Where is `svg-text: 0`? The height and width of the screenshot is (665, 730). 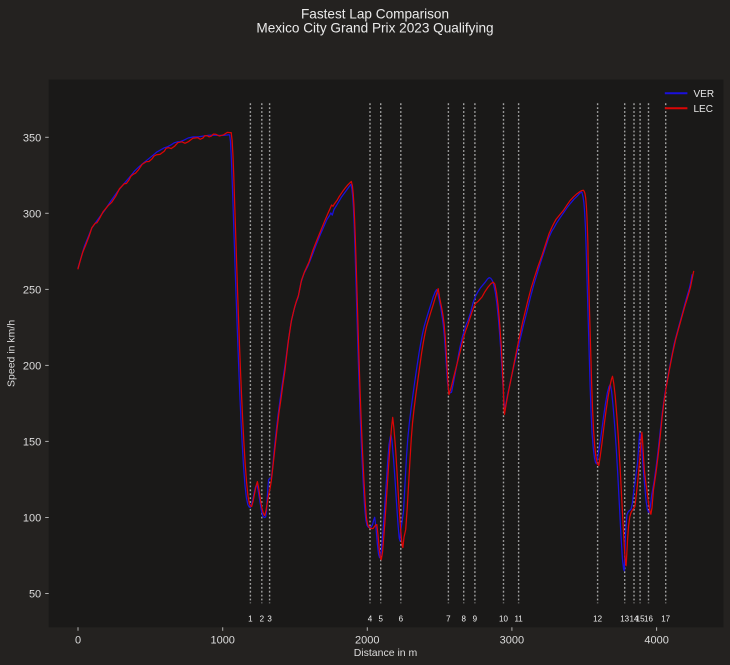
svg-text: 0 is located at coordinates (78, 641).